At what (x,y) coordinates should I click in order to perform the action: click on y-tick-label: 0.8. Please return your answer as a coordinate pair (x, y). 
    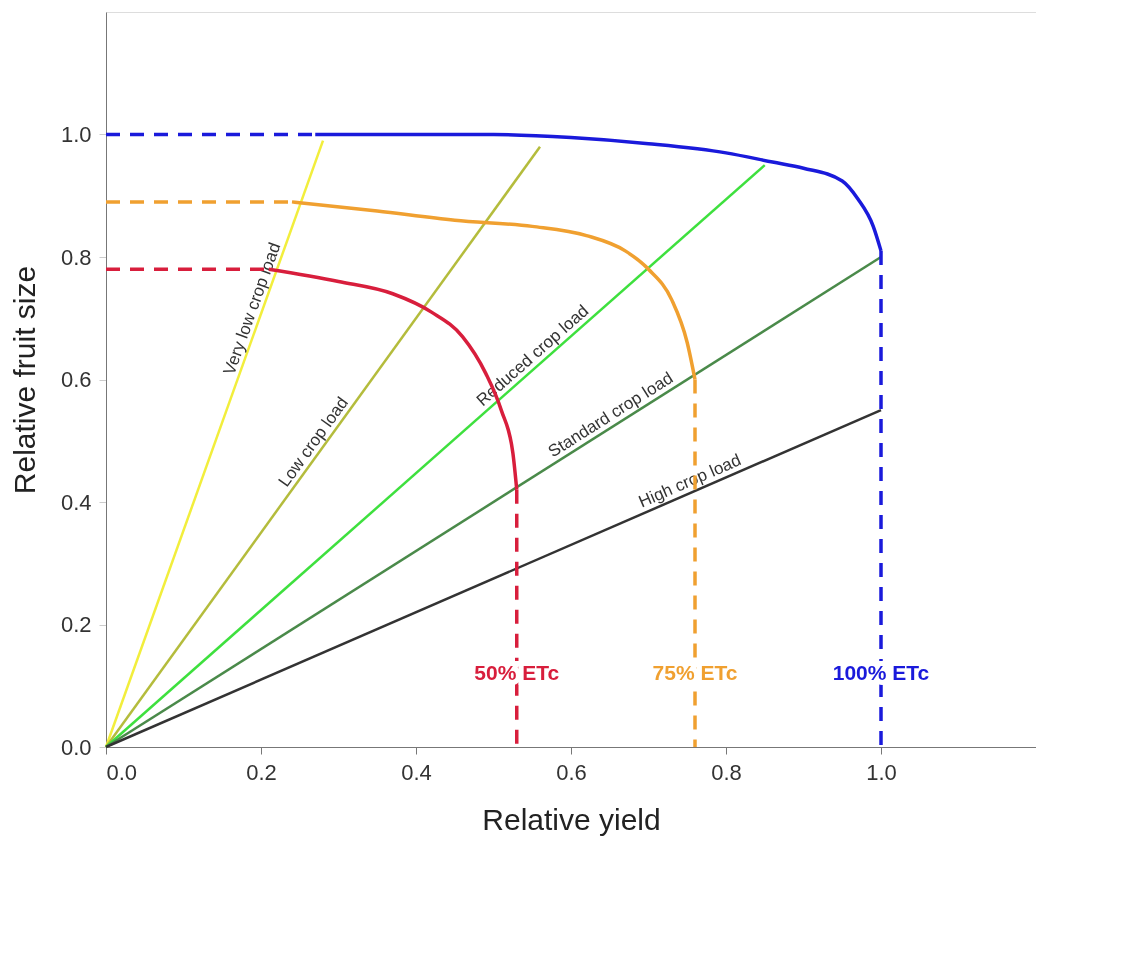
    Looking at the image, I should click on (76, 257).